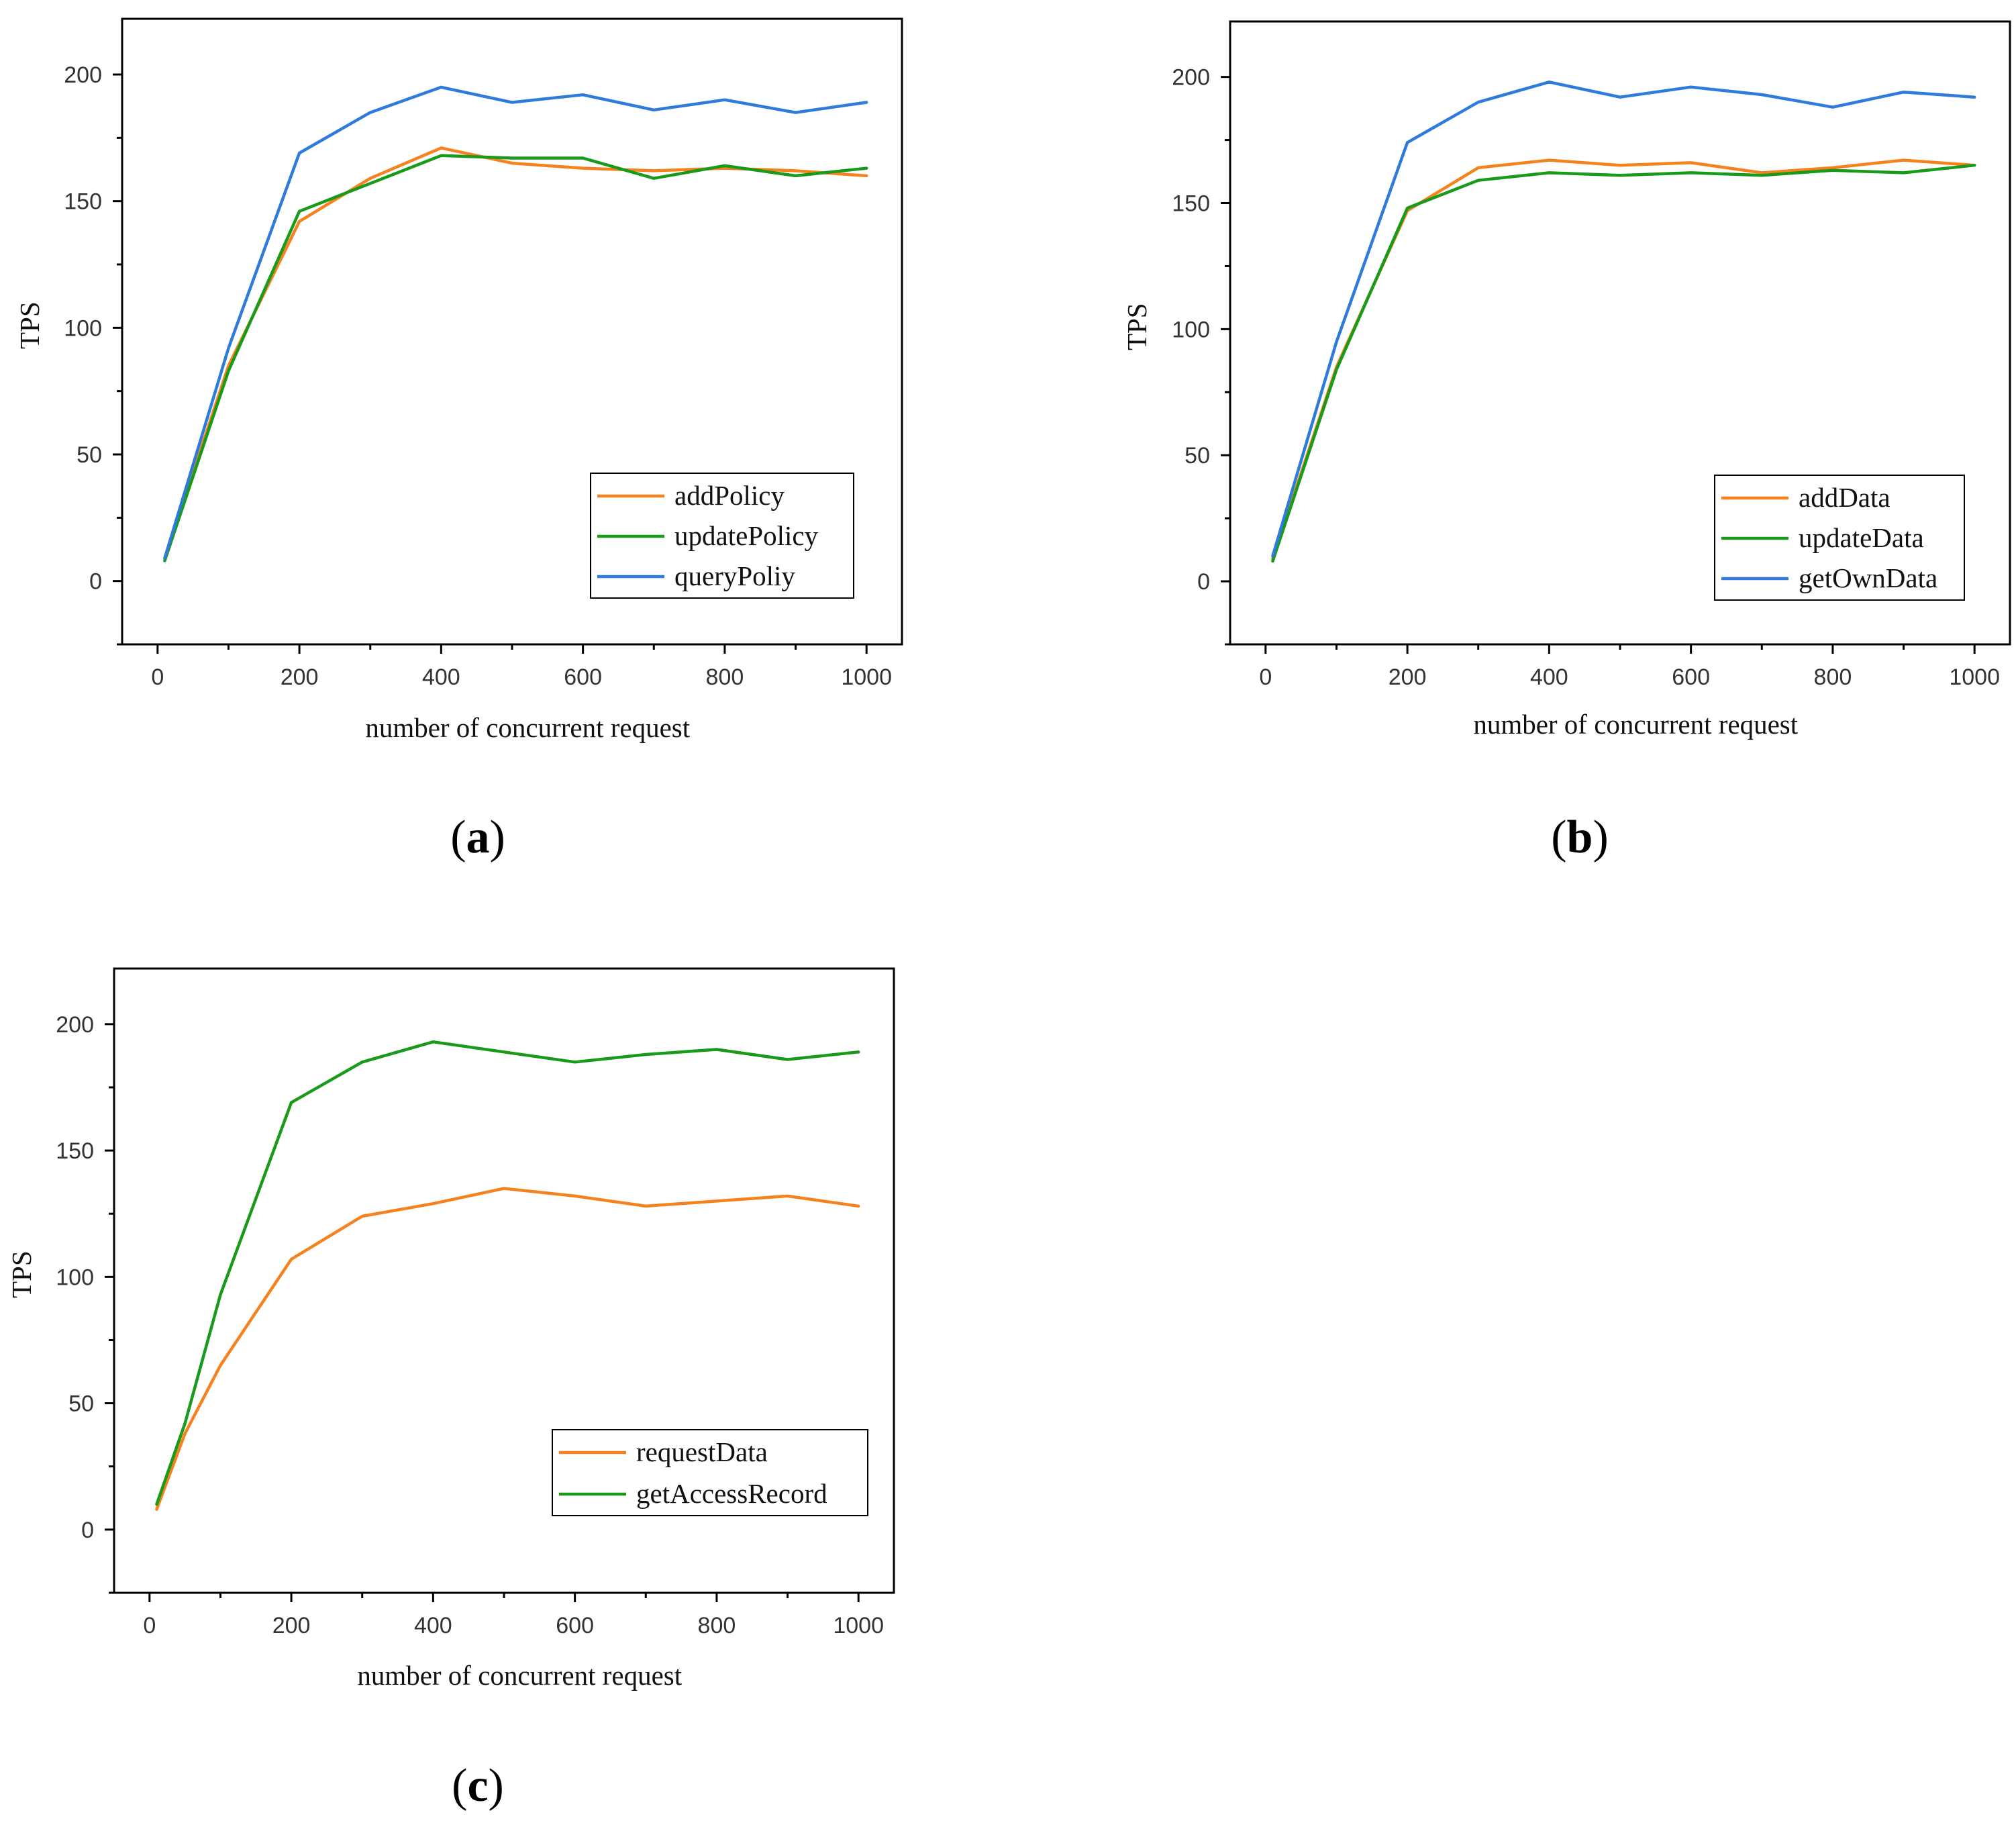 This screenshot has width=2016, height=1821. I want to click on legend-label-getAccessRecord: getAccessRecord, so click(731, 1493).